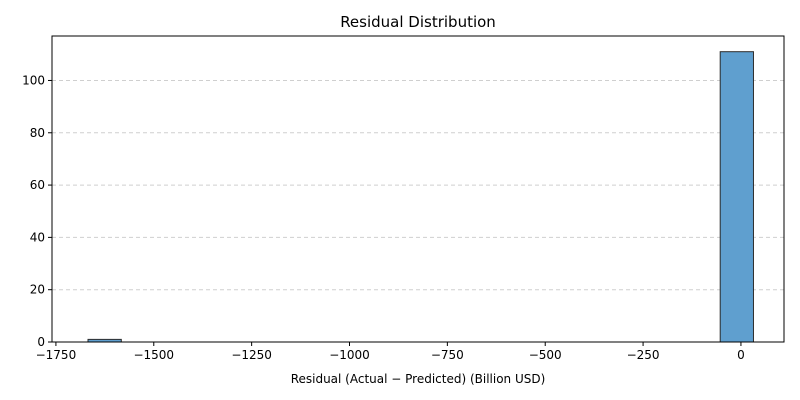  I want to click on y-tick-label: 100, so click(33, 80).